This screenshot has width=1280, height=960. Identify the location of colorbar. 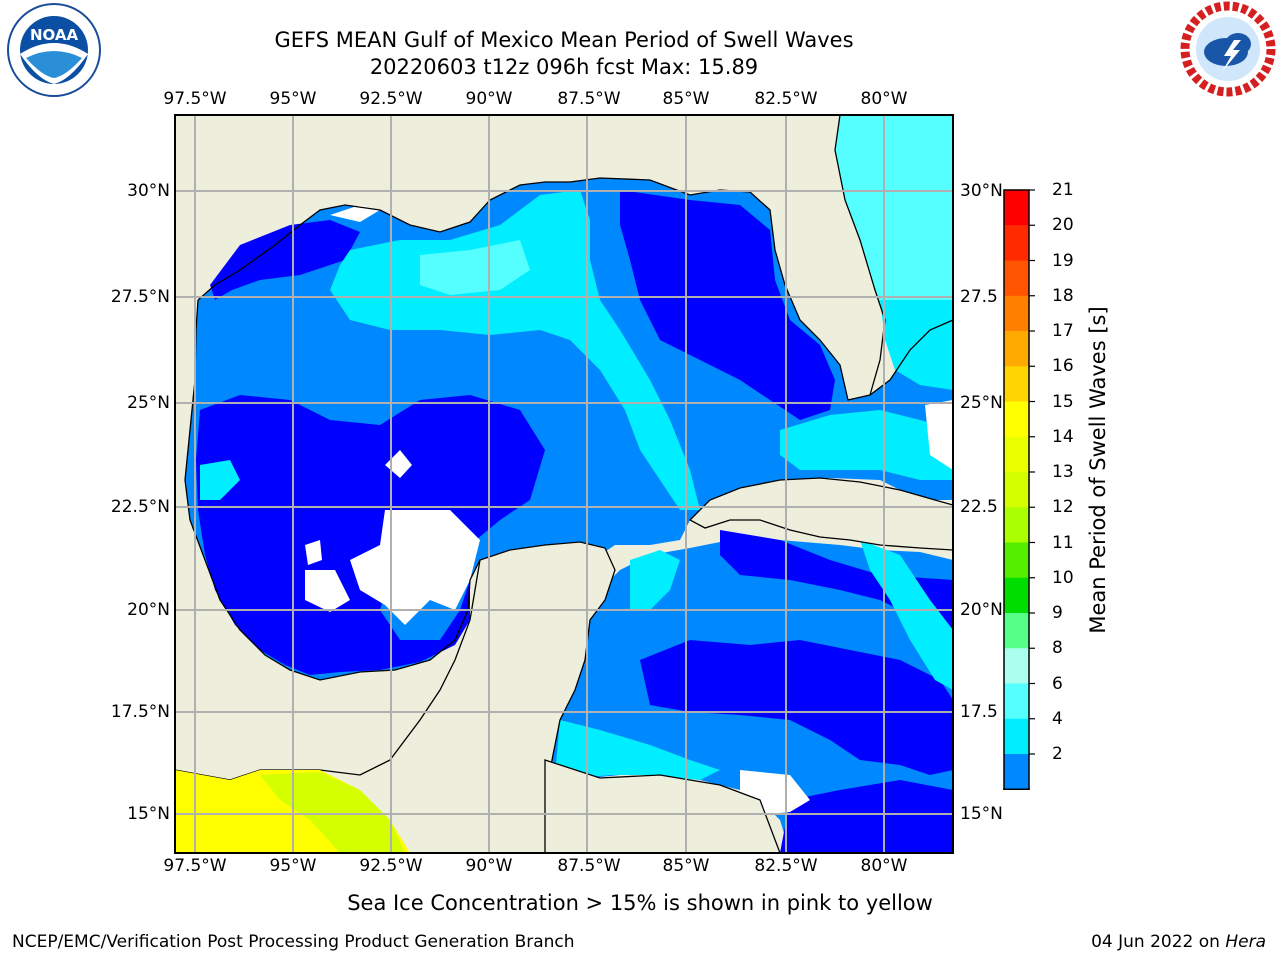
(1018, 489).